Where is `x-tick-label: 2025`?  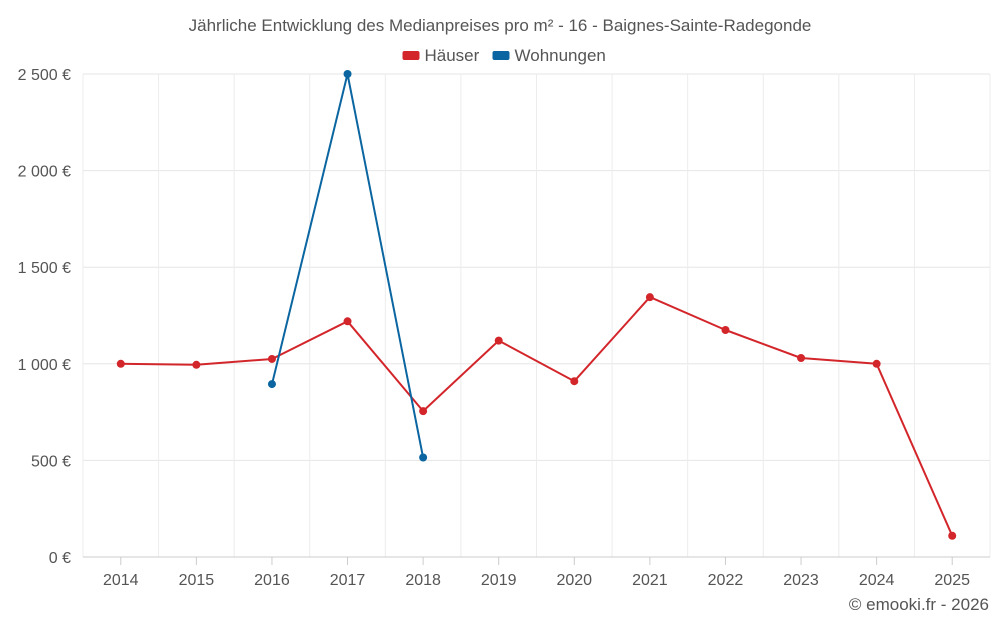
x-tick-label: 2025 is located at coordinates (952, 580).